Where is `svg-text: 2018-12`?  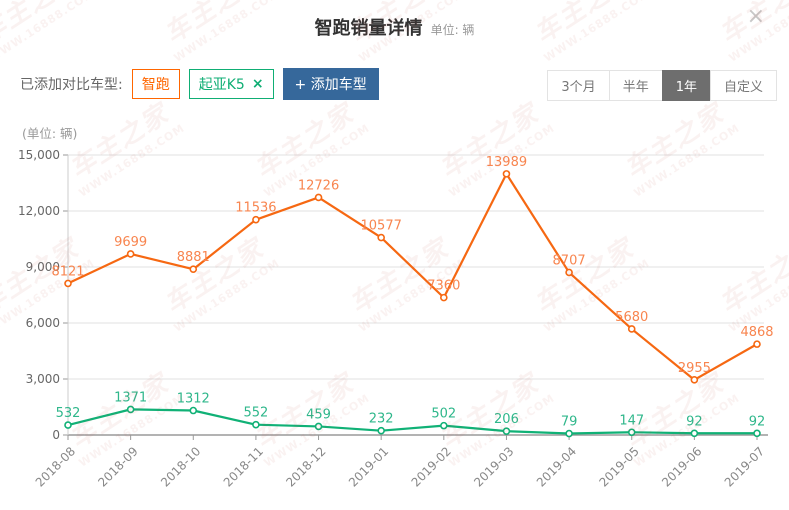 svg-text: 2018-12 is located at coordinates (305, 466).